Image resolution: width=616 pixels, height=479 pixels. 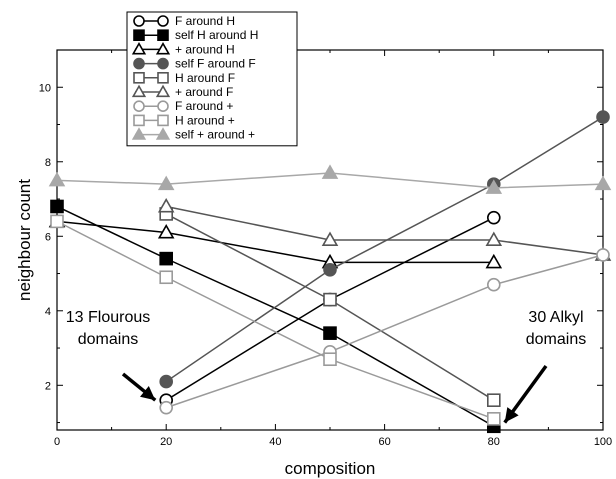 I want to click on legend-label: H around F, so click(x=205, y=78).